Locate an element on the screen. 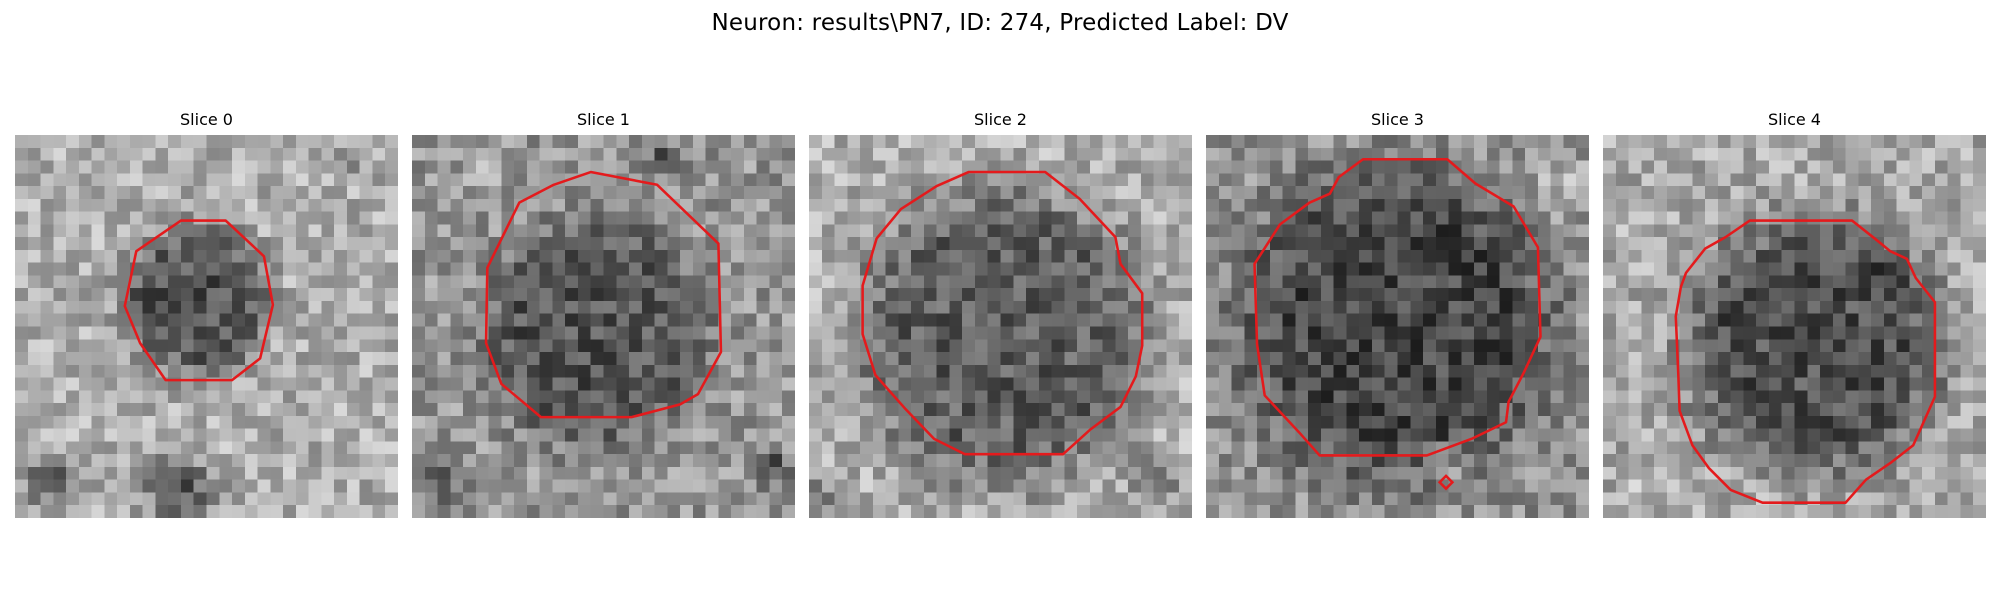  slice-title: Slice 2 is located at coordinates (1000, 119).